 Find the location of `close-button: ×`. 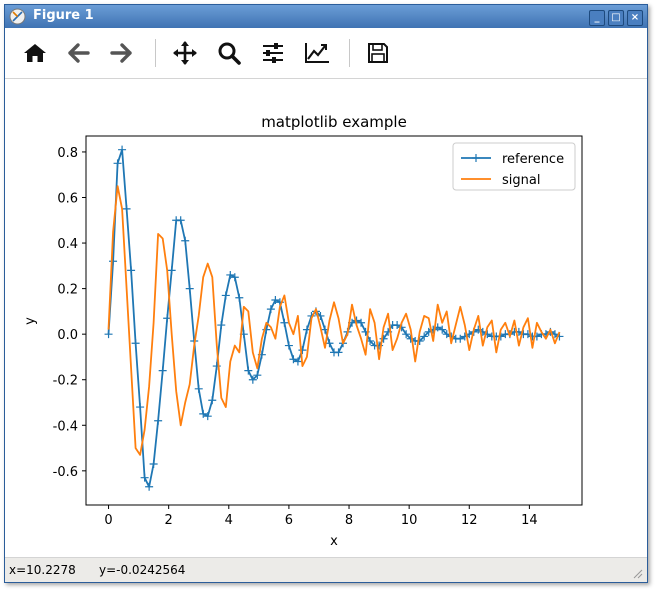

close-button: × is located at coordinates (635, 18).